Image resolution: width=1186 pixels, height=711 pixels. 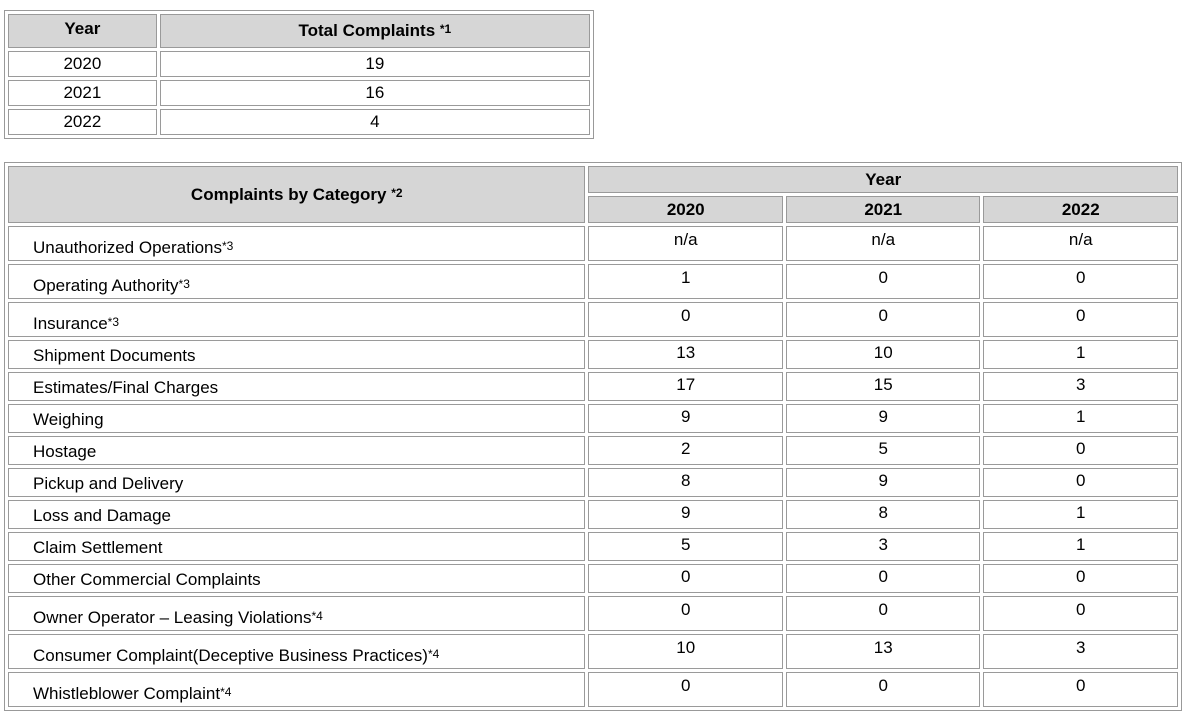 I want to click on table-row: Pickup and Delivery 8 9 0, so click(x=593, y=482).